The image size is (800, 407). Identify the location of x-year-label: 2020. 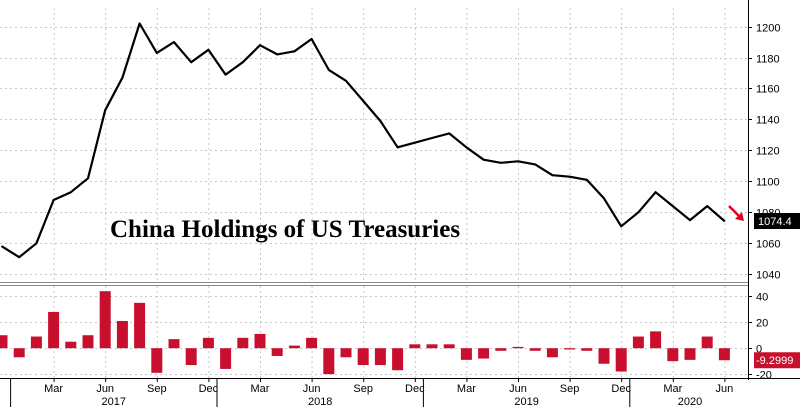
(690, 401).